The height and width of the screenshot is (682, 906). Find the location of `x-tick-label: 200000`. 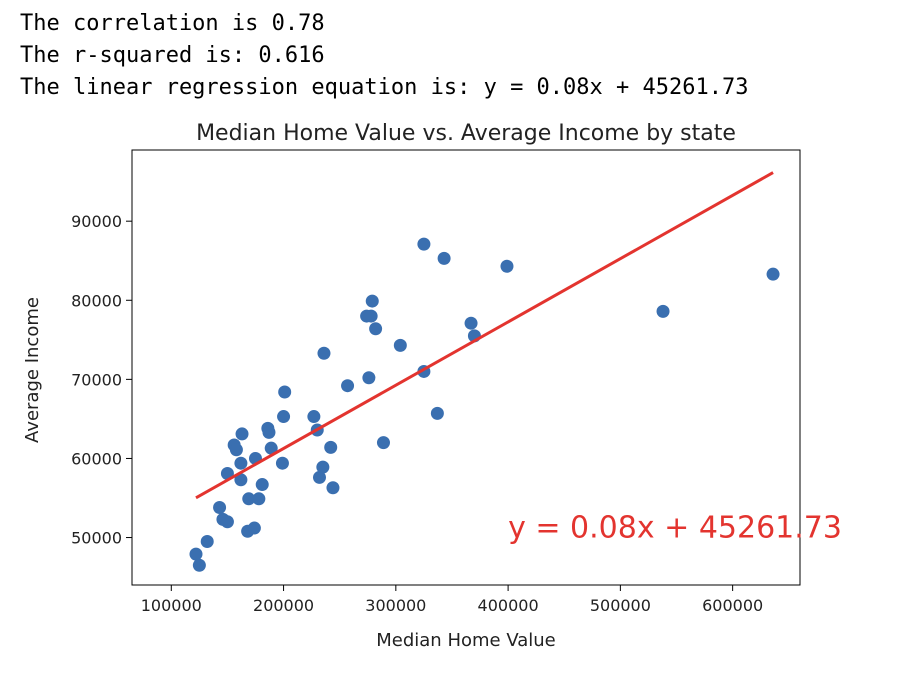

x-tick-label: 200000 is located at coordinates (283, 605).